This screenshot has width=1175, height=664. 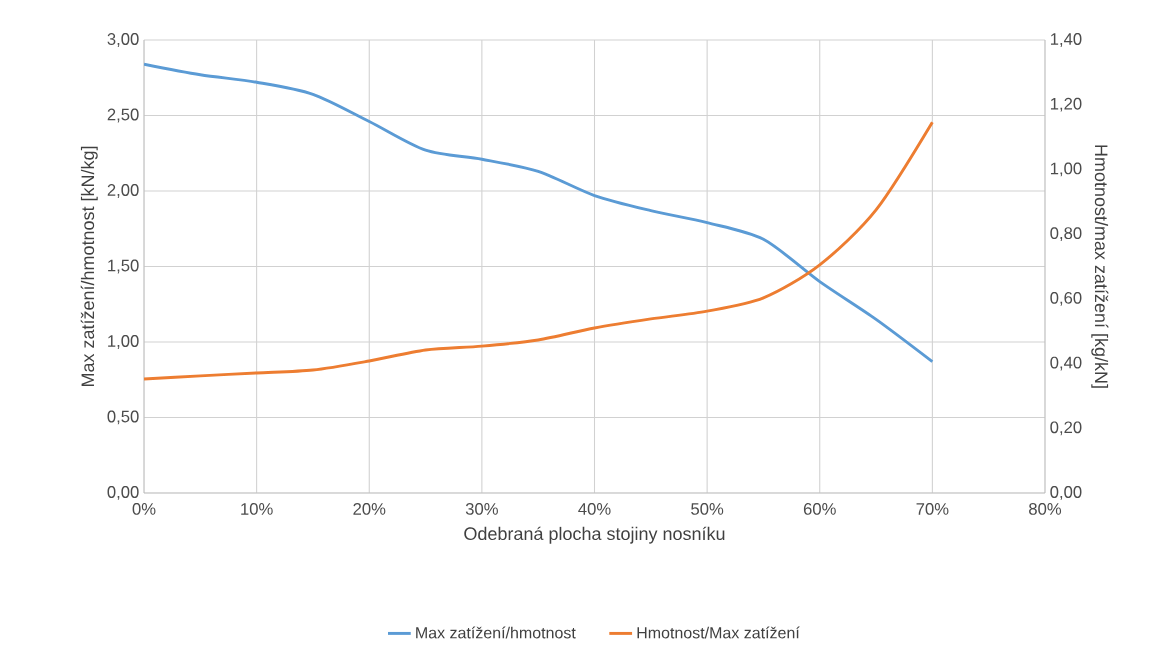 I want to click on x-tick-label: 60%, so click(x=819, y=509).